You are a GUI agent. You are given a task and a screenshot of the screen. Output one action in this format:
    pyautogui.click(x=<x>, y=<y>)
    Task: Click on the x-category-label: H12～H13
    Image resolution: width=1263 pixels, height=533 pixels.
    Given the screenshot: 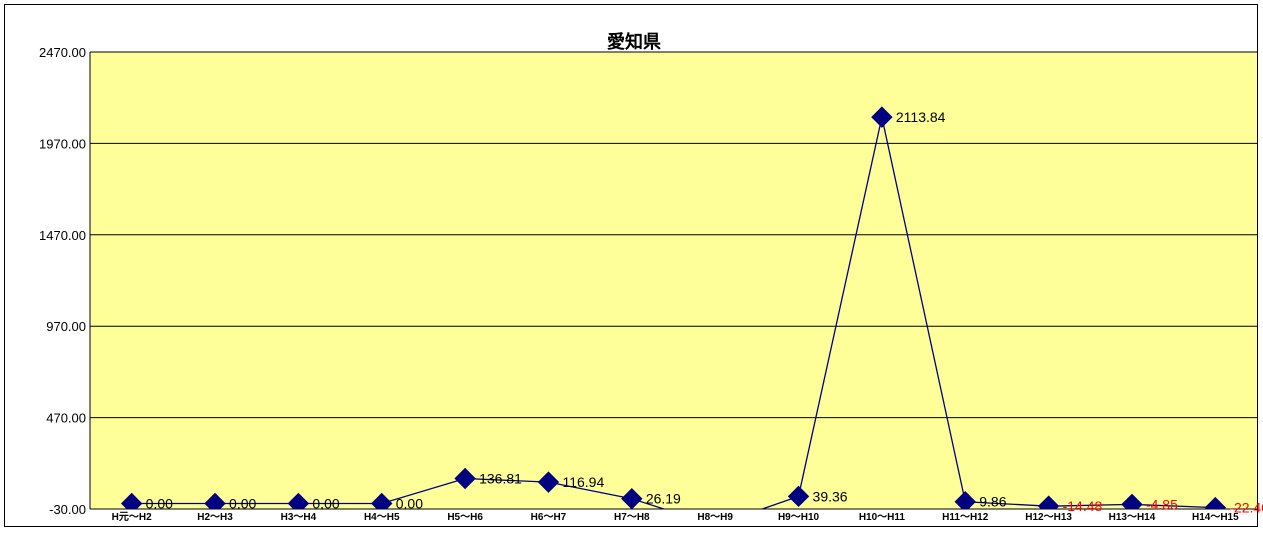 What is the action you would take?
    pyautogui.click(x=1048, y=517)
    